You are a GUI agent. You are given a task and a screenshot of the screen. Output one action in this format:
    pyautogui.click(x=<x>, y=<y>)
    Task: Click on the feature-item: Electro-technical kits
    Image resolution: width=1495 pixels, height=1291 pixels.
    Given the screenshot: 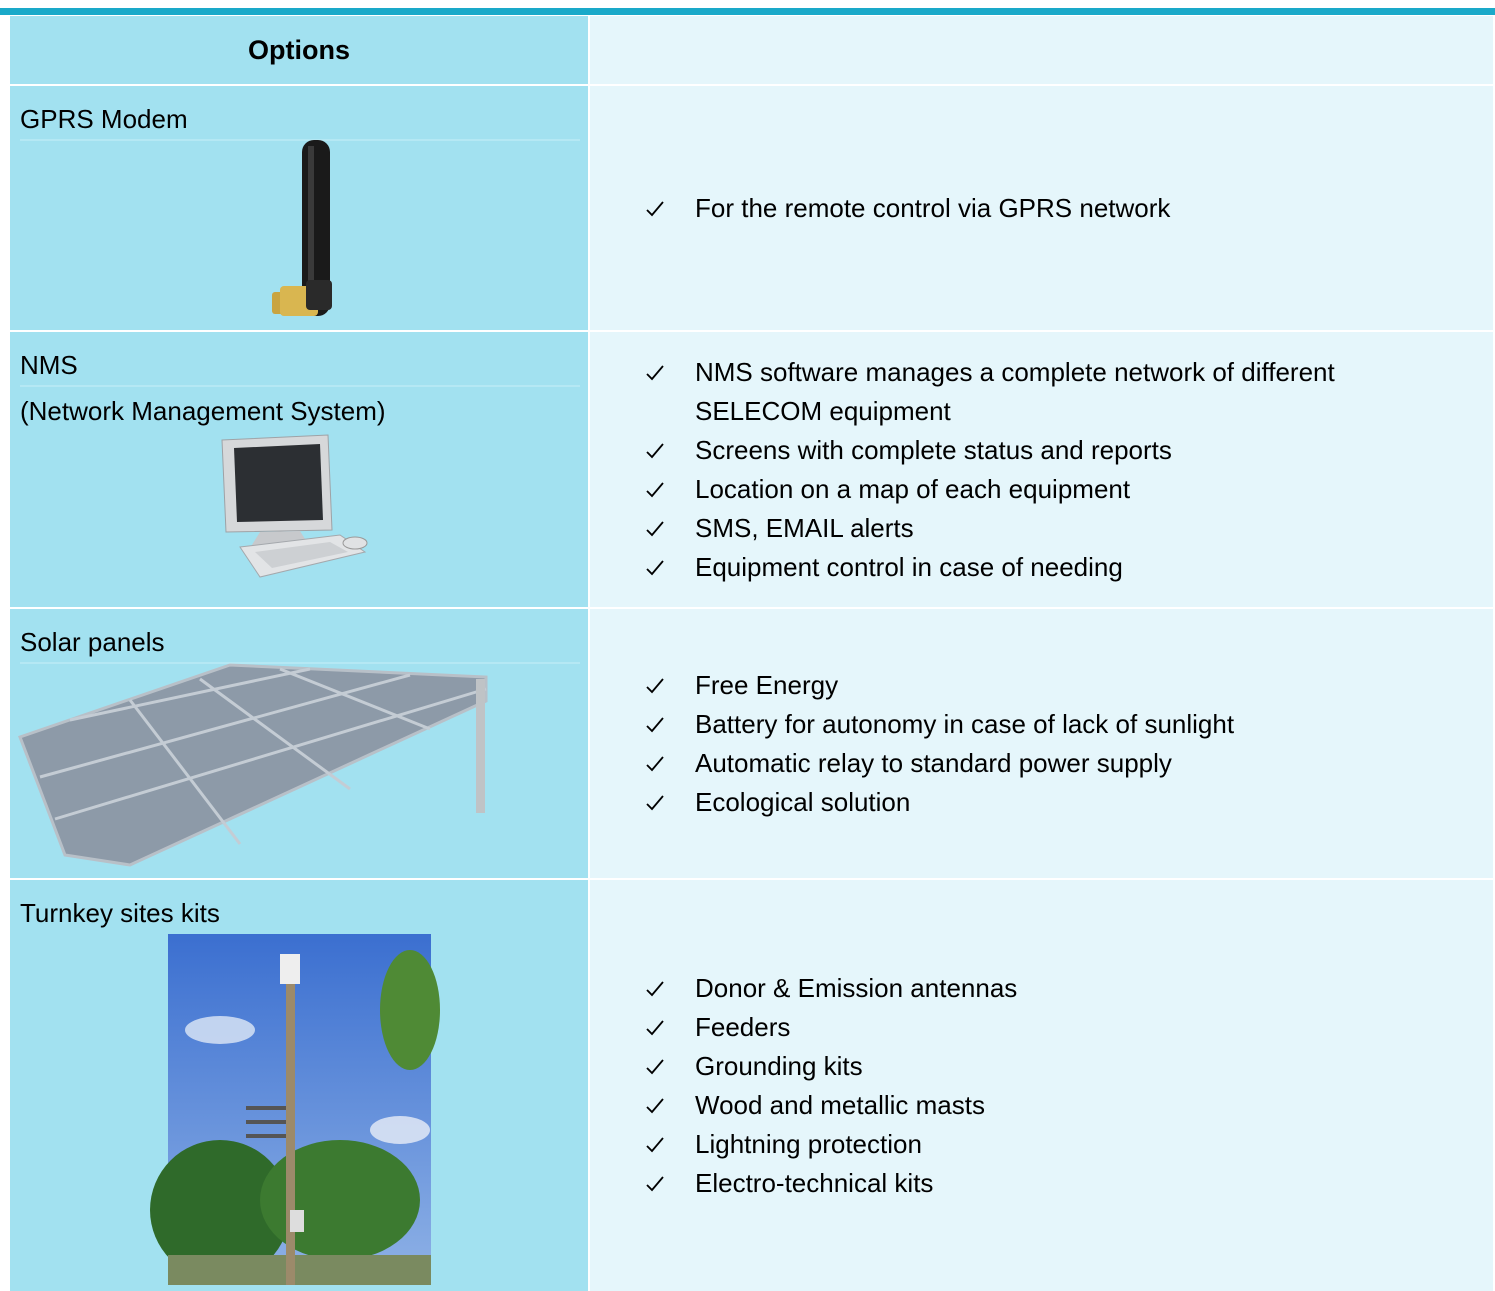 What is the action you would take?
    pyautogui.click(x=828, y=1183)
    